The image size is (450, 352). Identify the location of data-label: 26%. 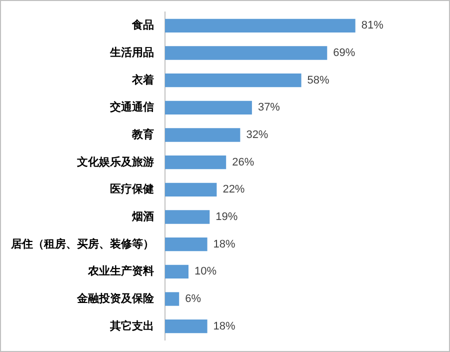
(243, 162).